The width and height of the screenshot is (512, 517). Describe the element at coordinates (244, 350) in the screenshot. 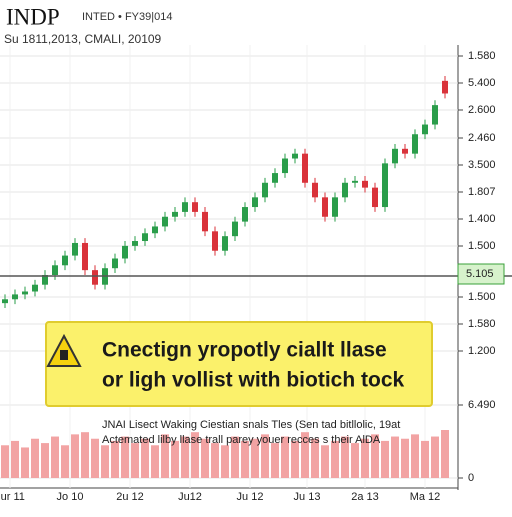

I see `callout-line: Cnectign yropotly ciallt llase` at that location.